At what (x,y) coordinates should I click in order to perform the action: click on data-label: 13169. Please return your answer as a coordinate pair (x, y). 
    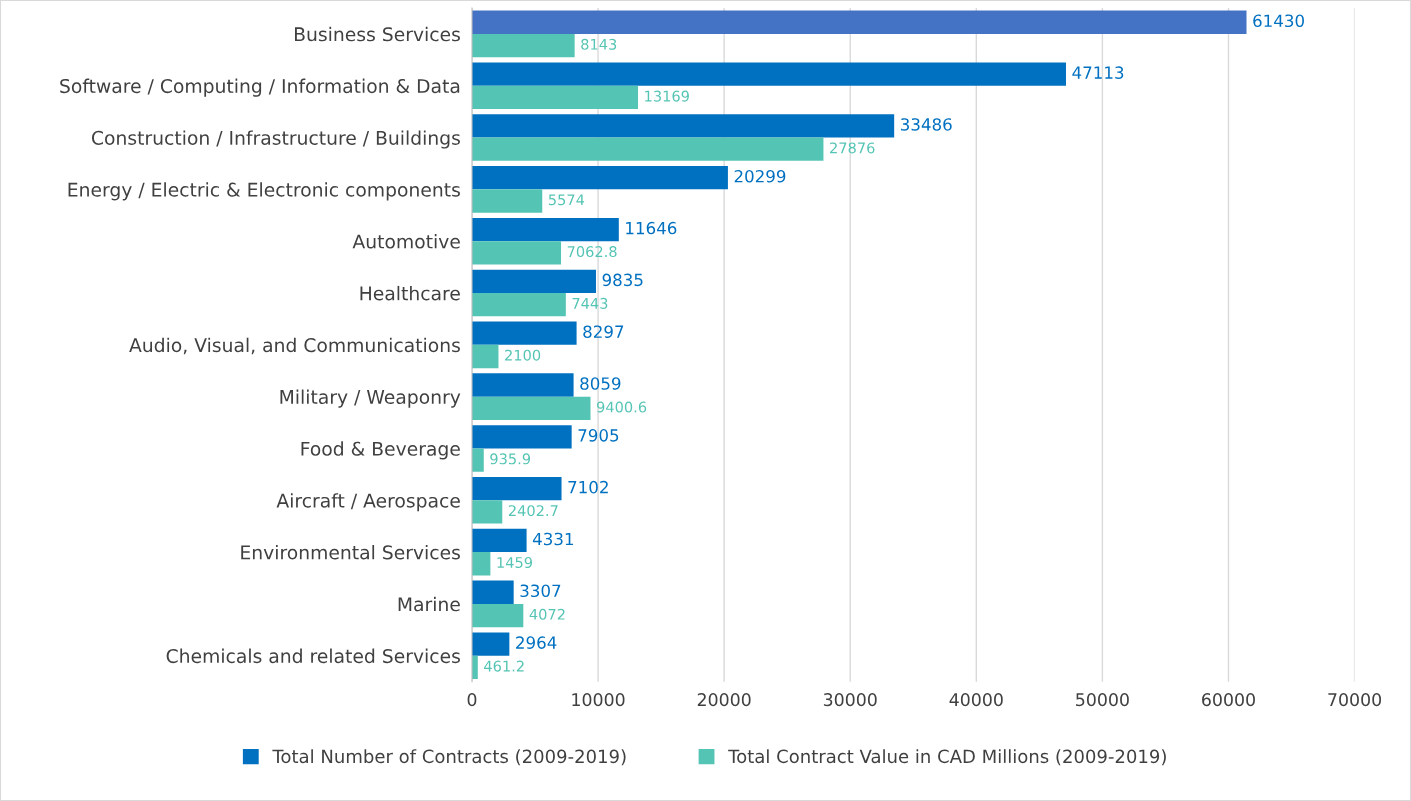
    Looking at the image, I should click on (667, 96).